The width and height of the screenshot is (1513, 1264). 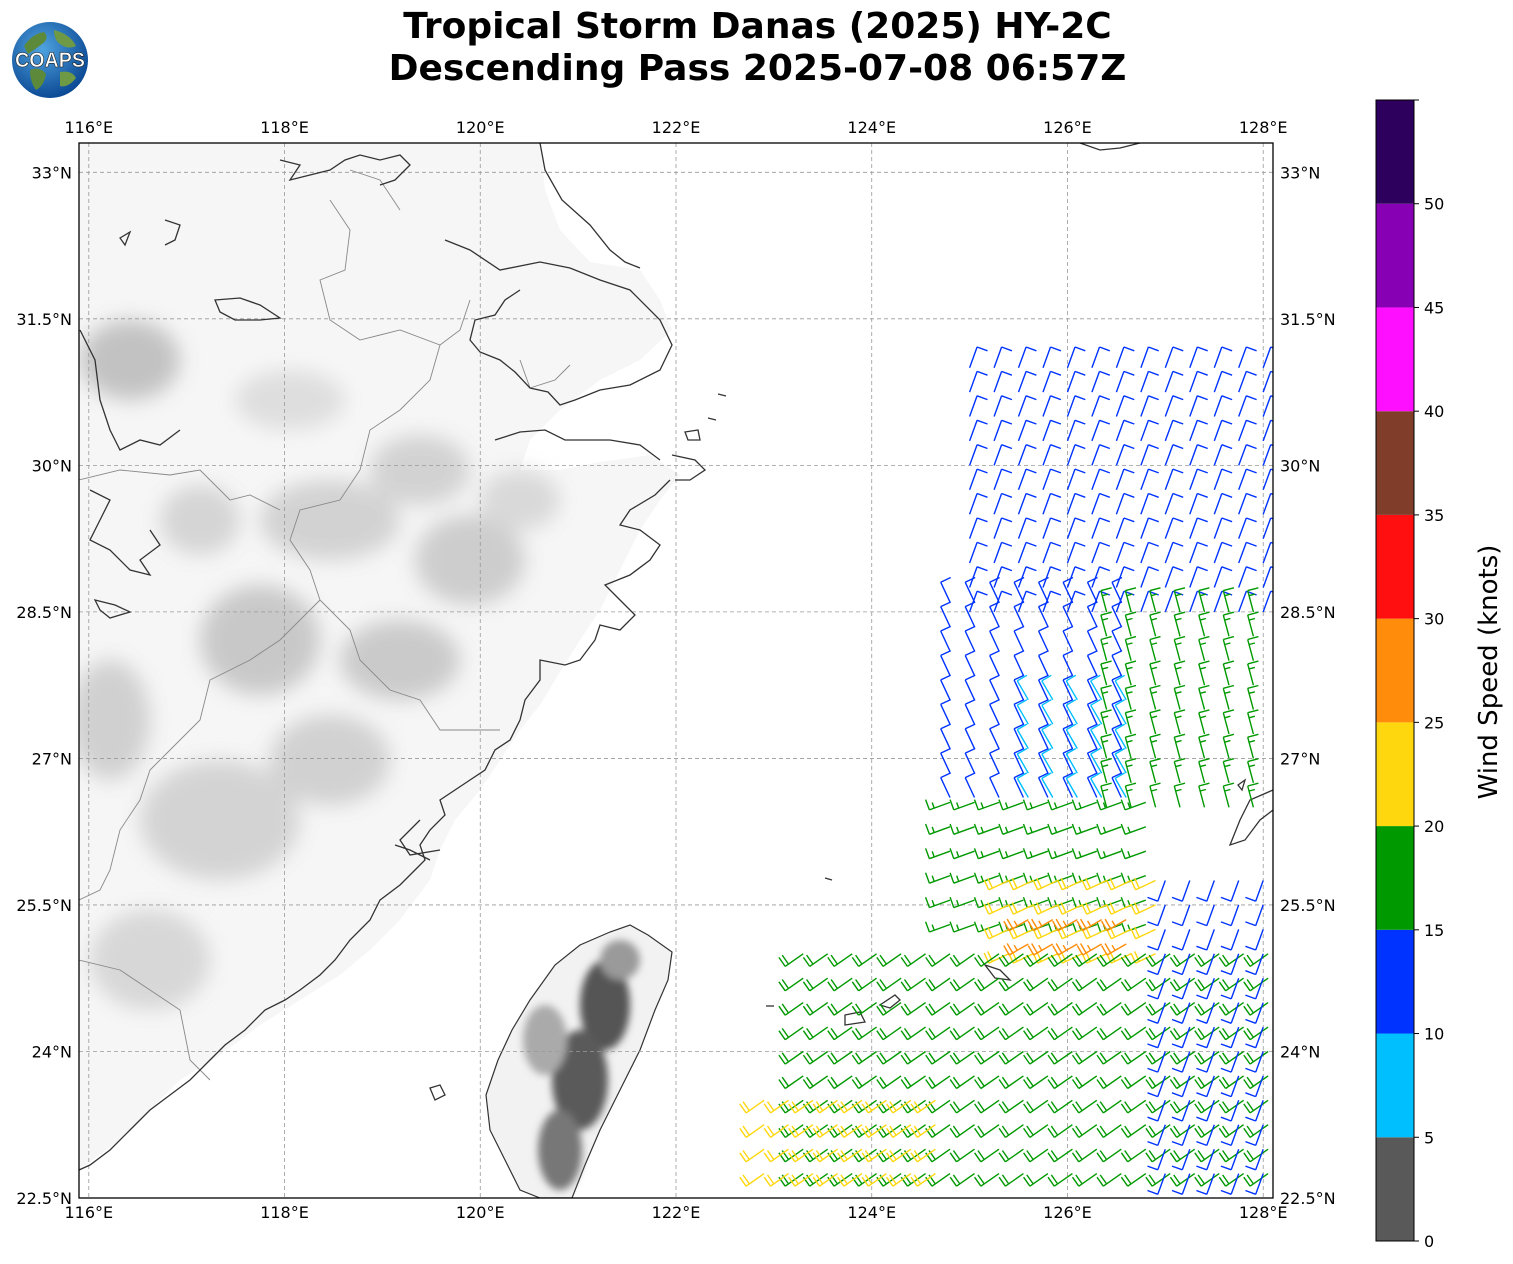 What do you see at coordinates (1308, 612) in the screenshot?
I see `lat-tick-right-4: 28.5°N` at bounding box center [1308, 612].